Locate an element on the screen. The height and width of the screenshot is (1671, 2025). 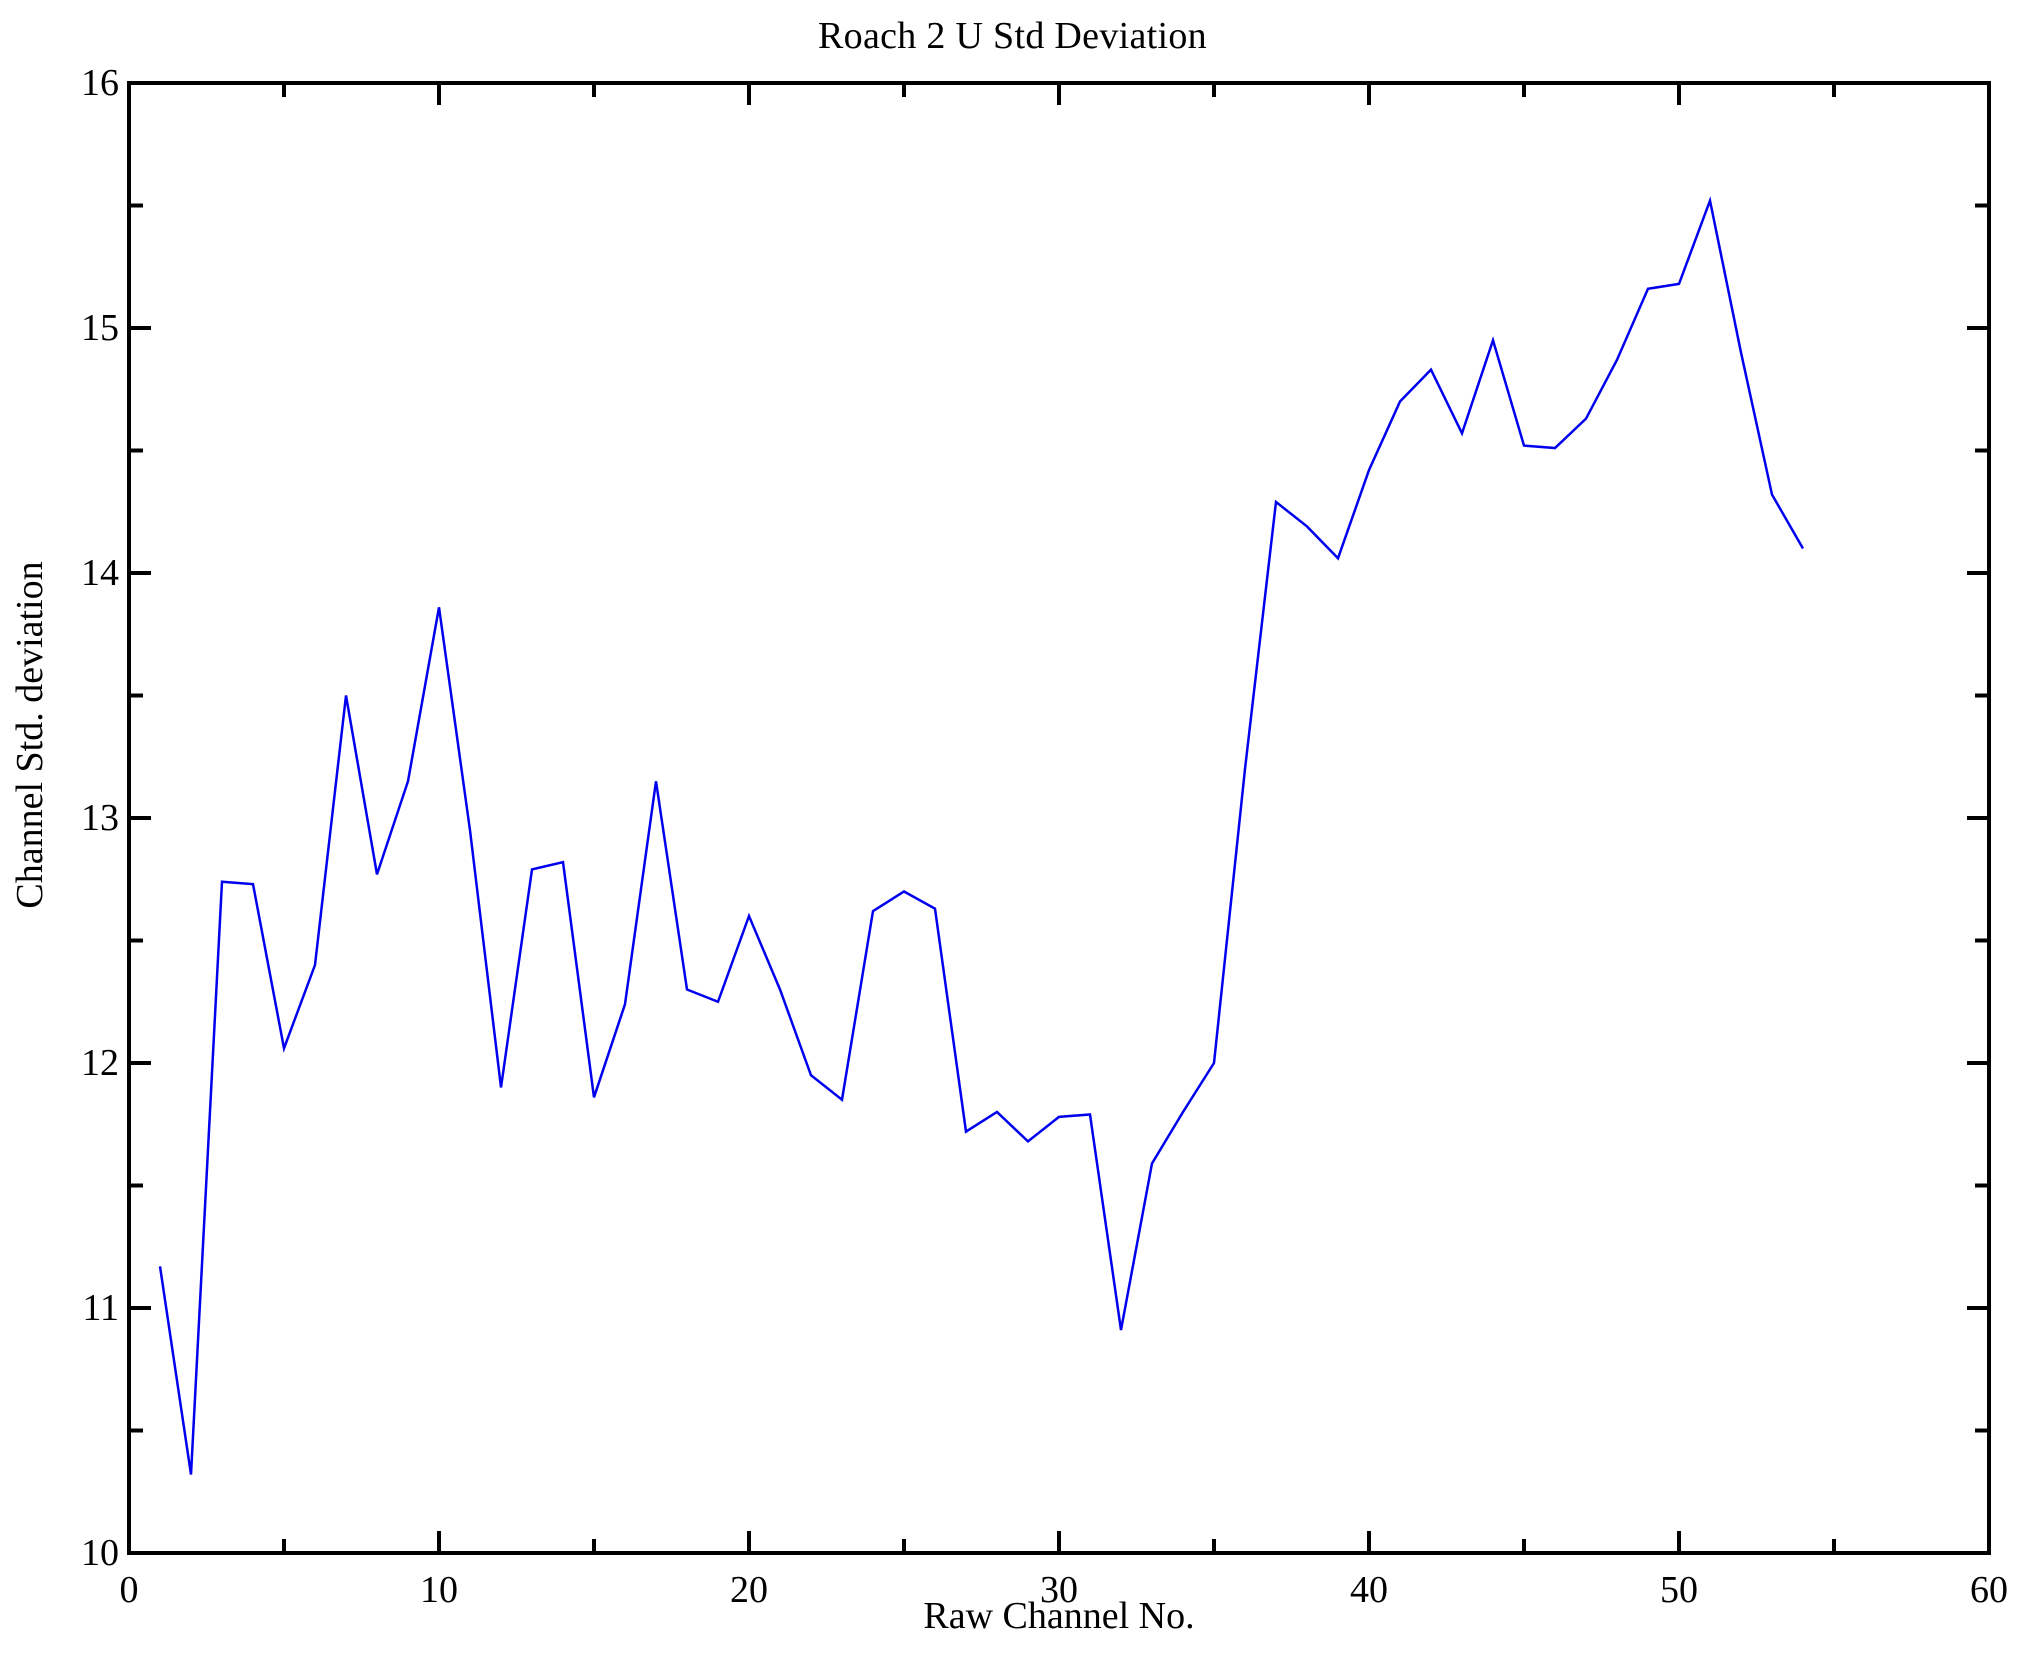
y-tick-label: 14 is located at coordinates (100, 573).